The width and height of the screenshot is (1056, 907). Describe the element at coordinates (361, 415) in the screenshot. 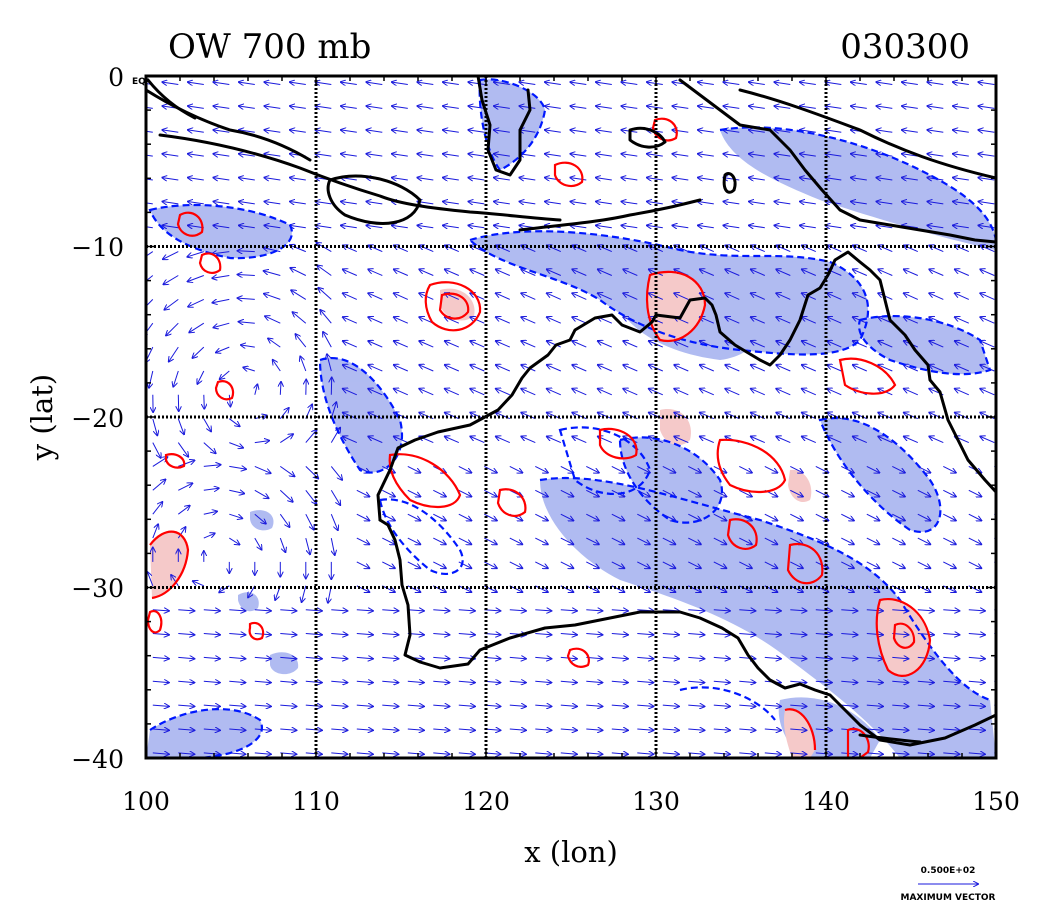

I see `negative-fill-region` at that location.